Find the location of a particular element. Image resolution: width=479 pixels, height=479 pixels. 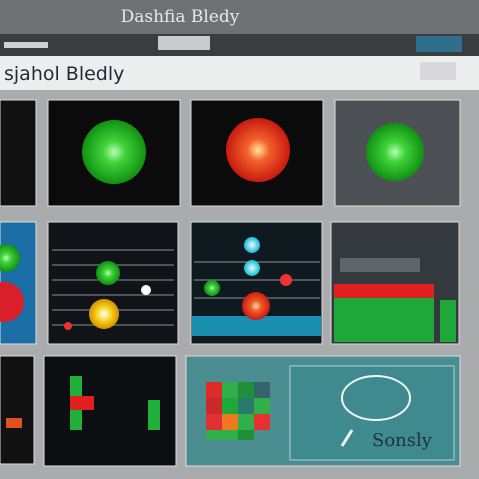

top-banner is located at coordinates (239, 17).